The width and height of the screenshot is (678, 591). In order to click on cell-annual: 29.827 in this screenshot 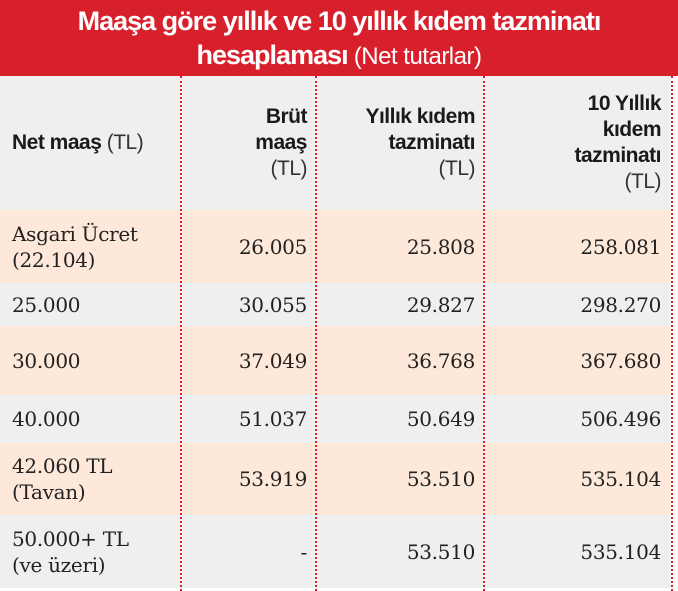, I will do `click(399, 304)`.